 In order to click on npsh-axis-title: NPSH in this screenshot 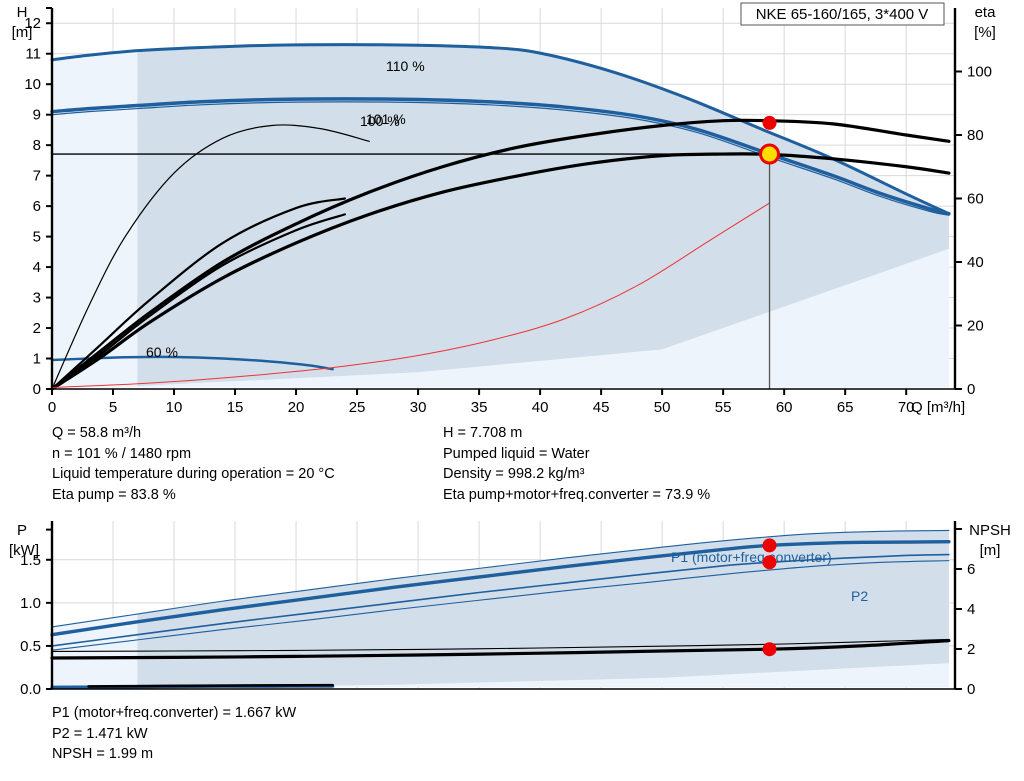, I will do `click(990, 530)`.